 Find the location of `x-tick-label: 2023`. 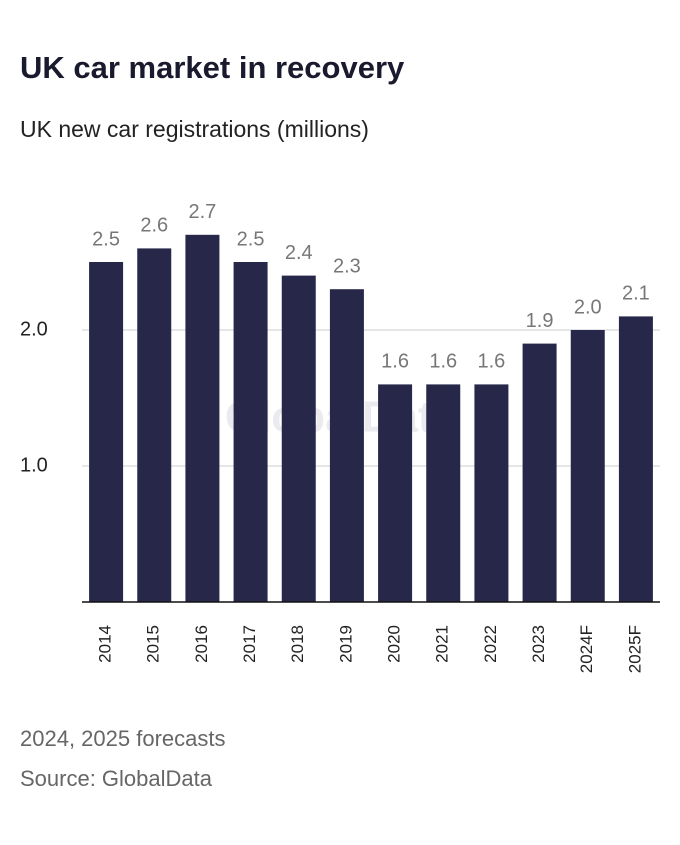

x-tick-label: 2023 is located at coordinates (538, 644).